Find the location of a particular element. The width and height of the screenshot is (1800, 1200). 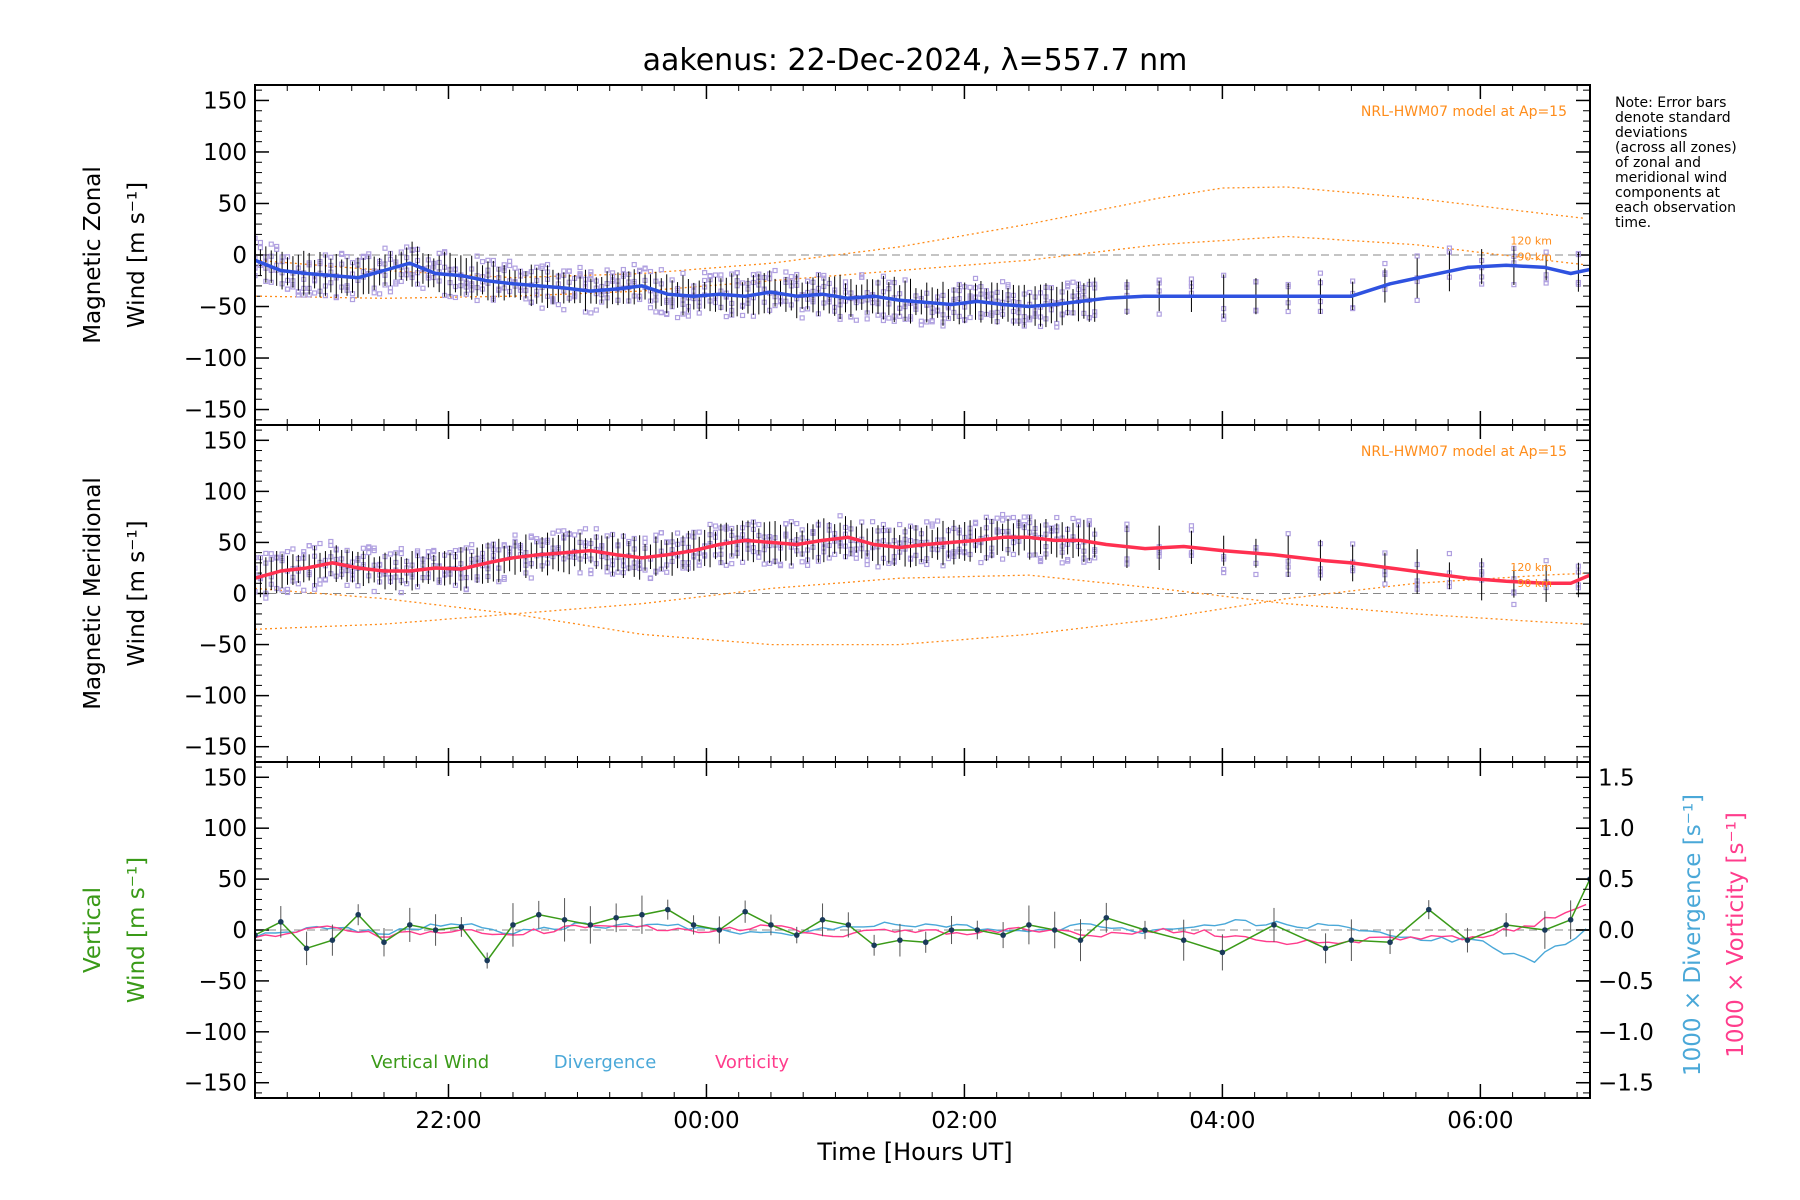

y-tick-label: −50 is located at coordinates (222, 982).